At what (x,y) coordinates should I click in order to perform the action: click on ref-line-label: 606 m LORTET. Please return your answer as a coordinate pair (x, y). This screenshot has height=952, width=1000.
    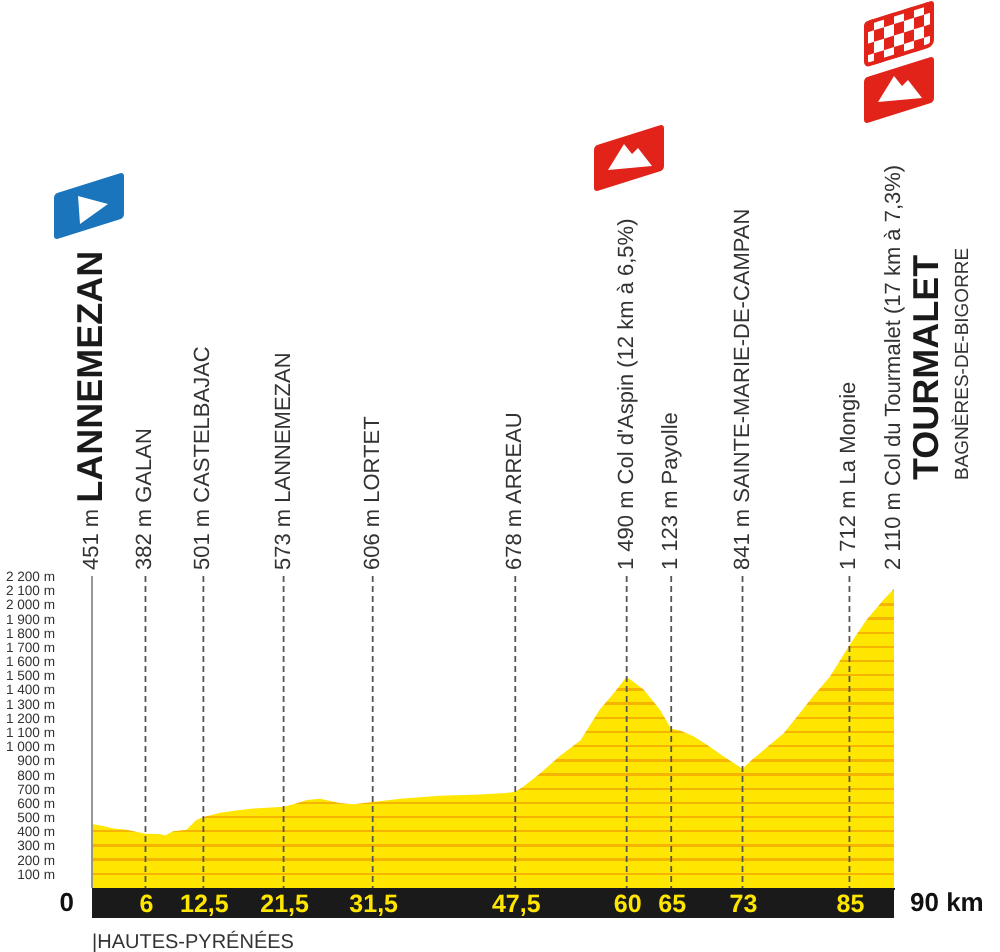
    Looking at the image, I should click on (372, 492).